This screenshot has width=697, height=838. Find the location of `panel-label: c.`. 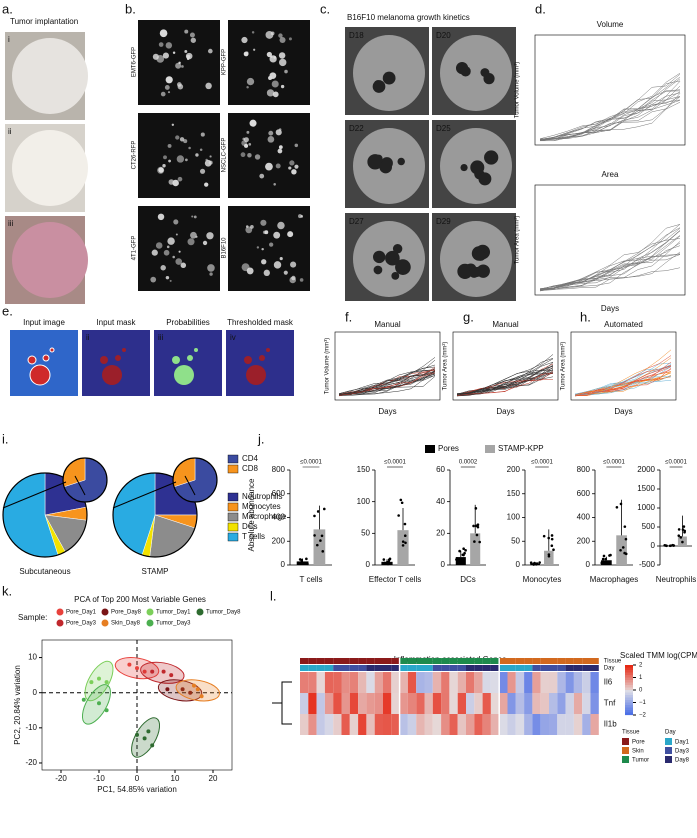

panel-label: c. is located at coordinates (325, 8).